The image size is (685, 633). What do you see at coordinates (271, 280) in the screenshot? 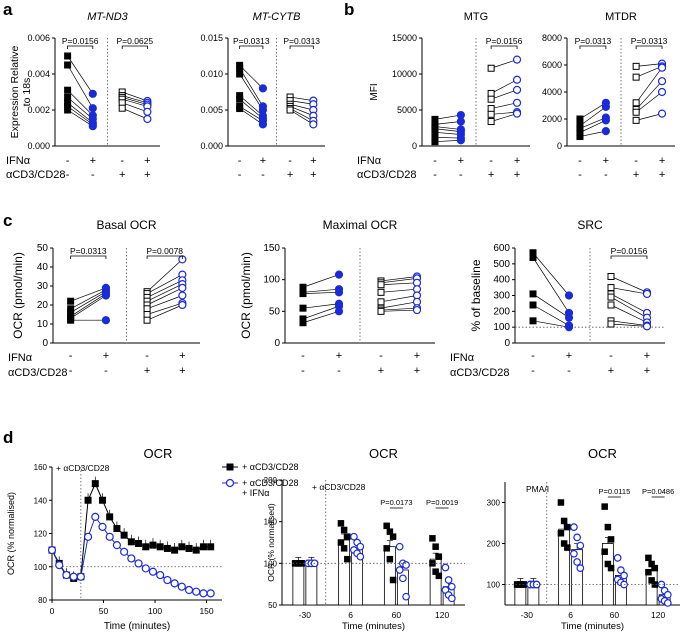
I see `y-tick-label: 100` at bounding box center [271, 280].